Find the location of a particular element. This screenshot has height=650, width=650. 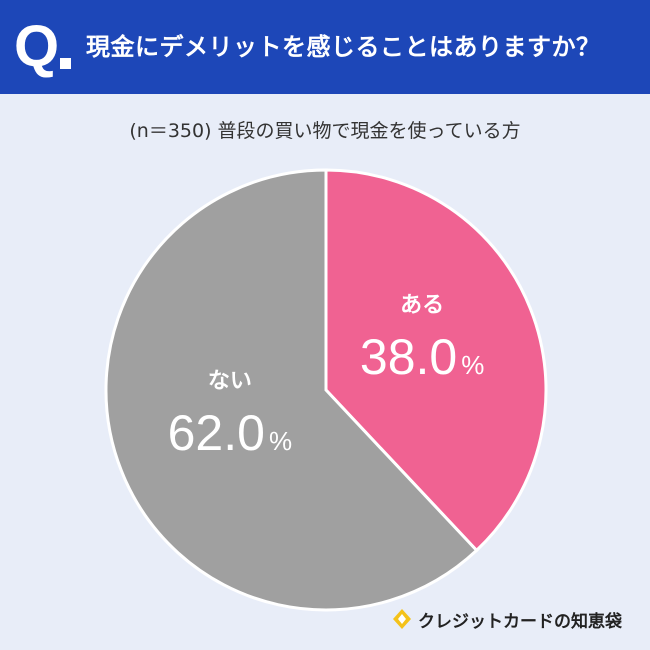

slice-value-0: 38.0% is located at coordinates (422, 357).